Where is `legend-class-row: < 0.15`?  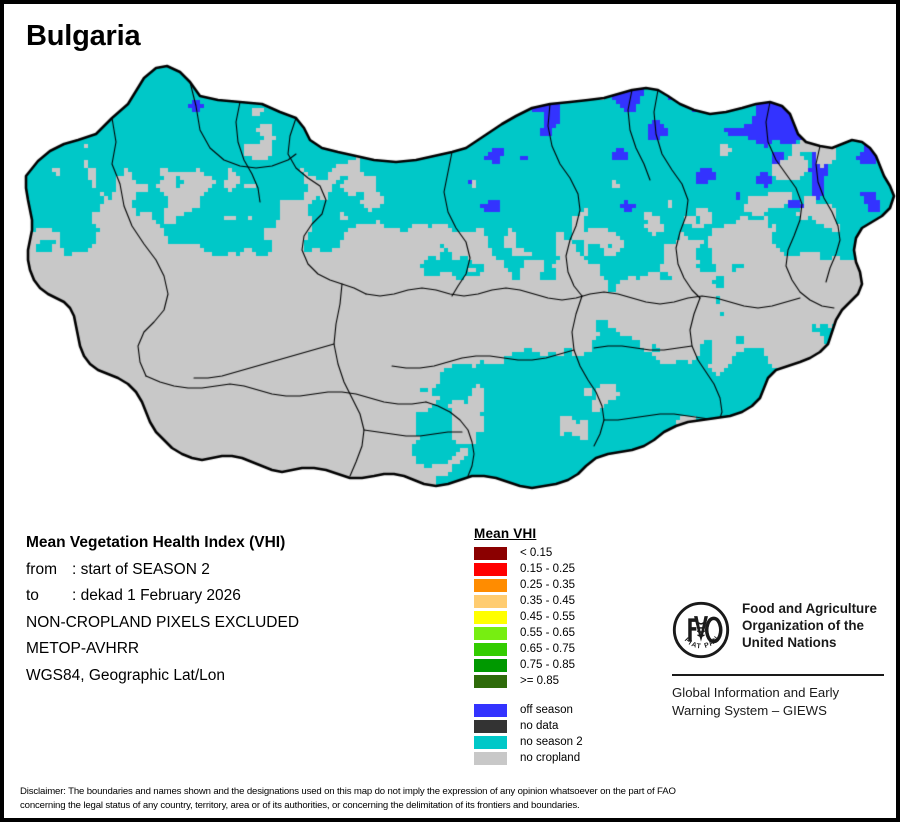 legend-class-row: < 0.15 is located at coordinates (564, 553).